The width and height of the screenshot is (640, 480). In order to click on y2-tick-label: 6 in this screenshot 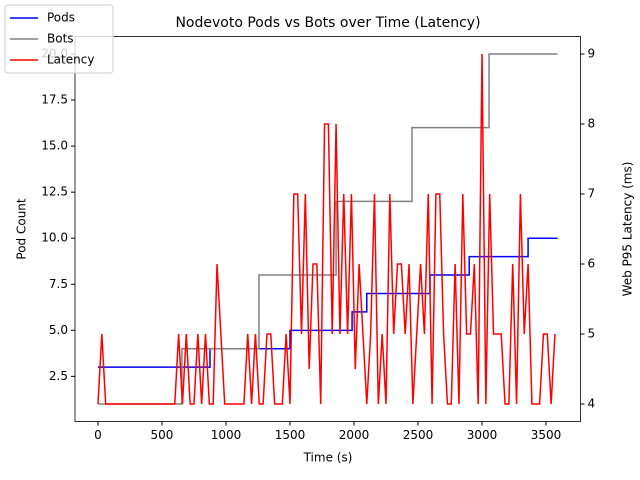, I will do `click(592, 264)`.